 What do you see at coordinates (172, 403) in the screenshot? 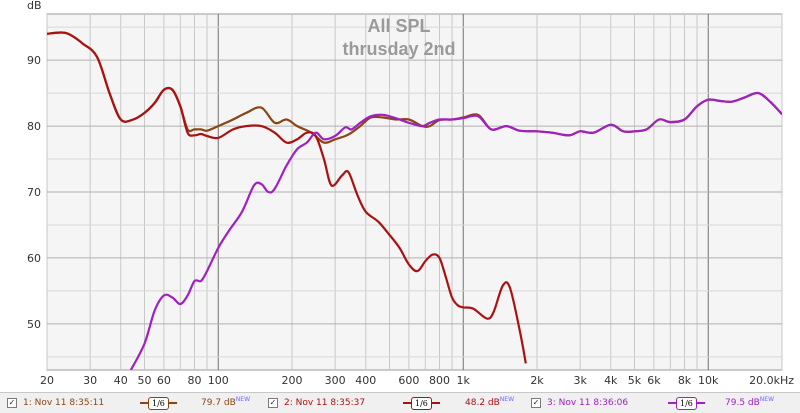
I see `legend-swatch-1b` at bounding box center [172, 403].